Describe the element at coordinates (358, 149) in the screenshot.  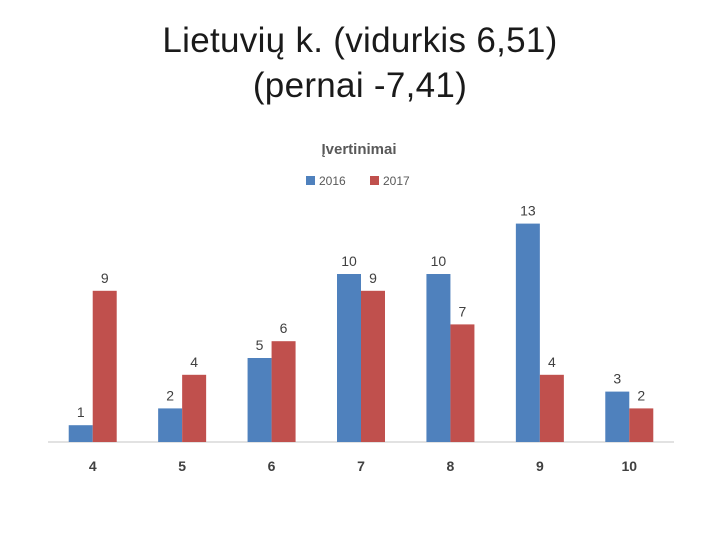
I see `chart-title: Įvertinimai` at that location.